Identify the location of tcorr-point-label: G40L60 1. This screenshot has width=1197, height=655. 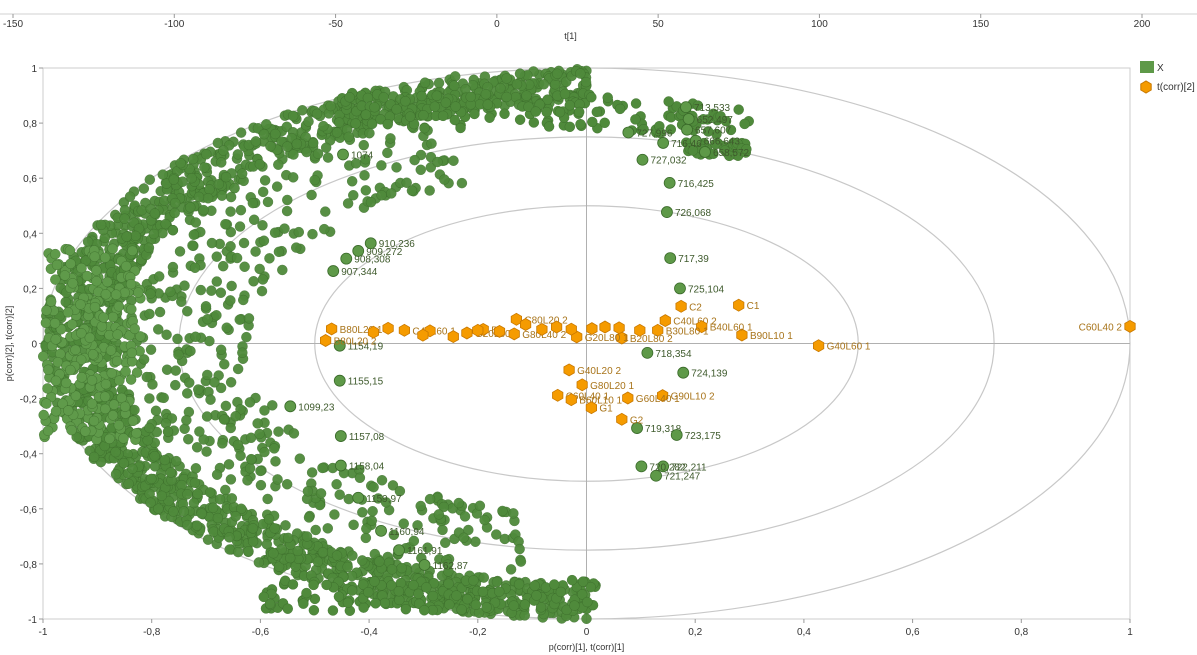
(849, 347).